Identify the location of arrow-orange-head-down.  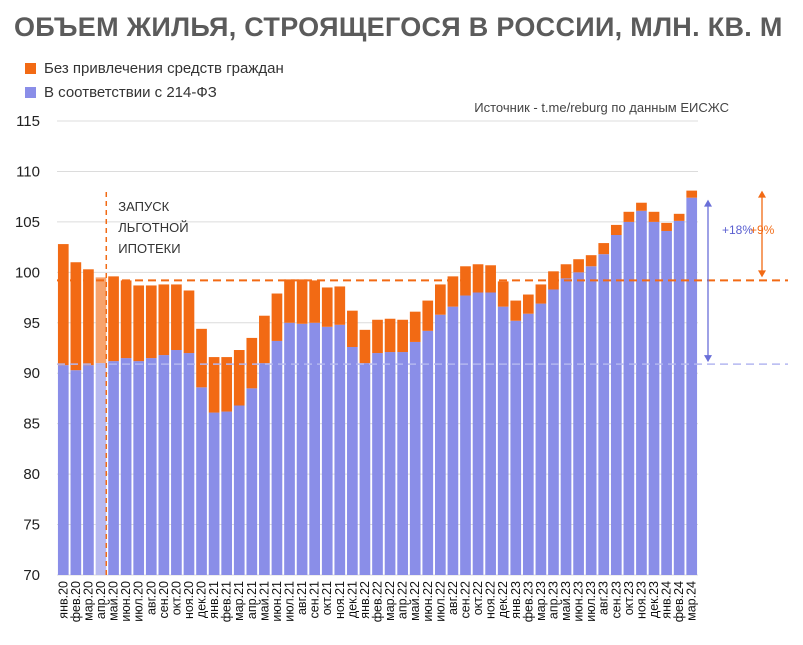
(762, 274).